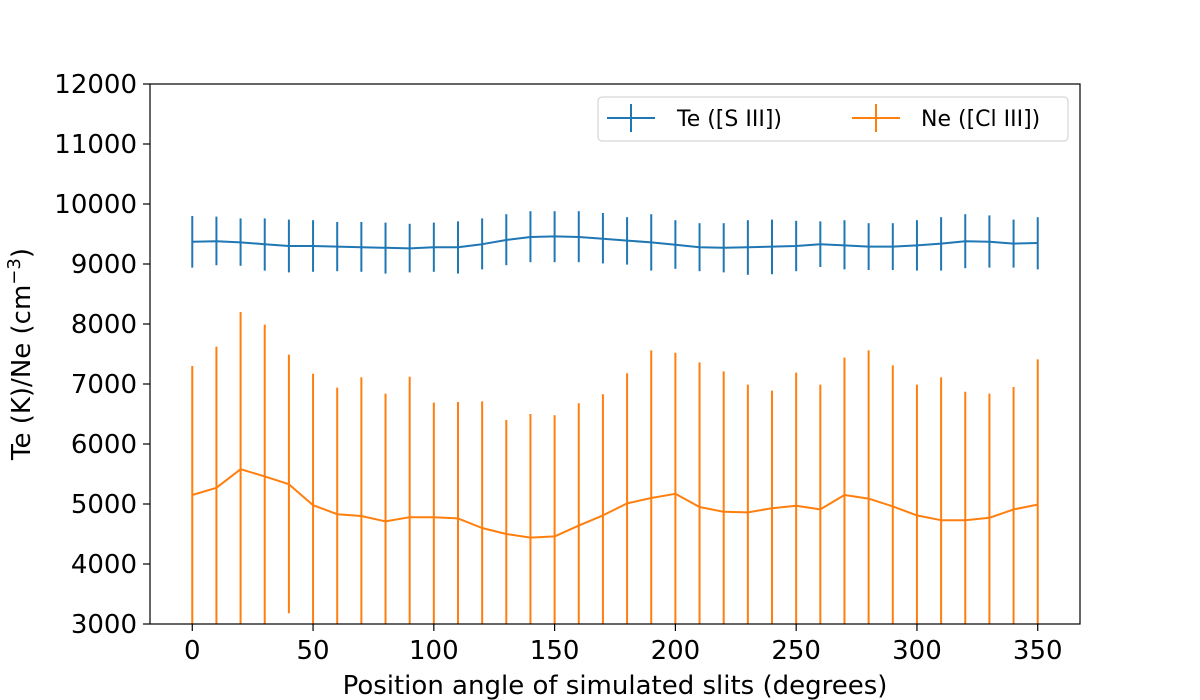 This screenshot has height=700, width=1200. Describe the element at coordinates (104, 265) in the screenshot. I see `y-tick-label: 9000` at that location.